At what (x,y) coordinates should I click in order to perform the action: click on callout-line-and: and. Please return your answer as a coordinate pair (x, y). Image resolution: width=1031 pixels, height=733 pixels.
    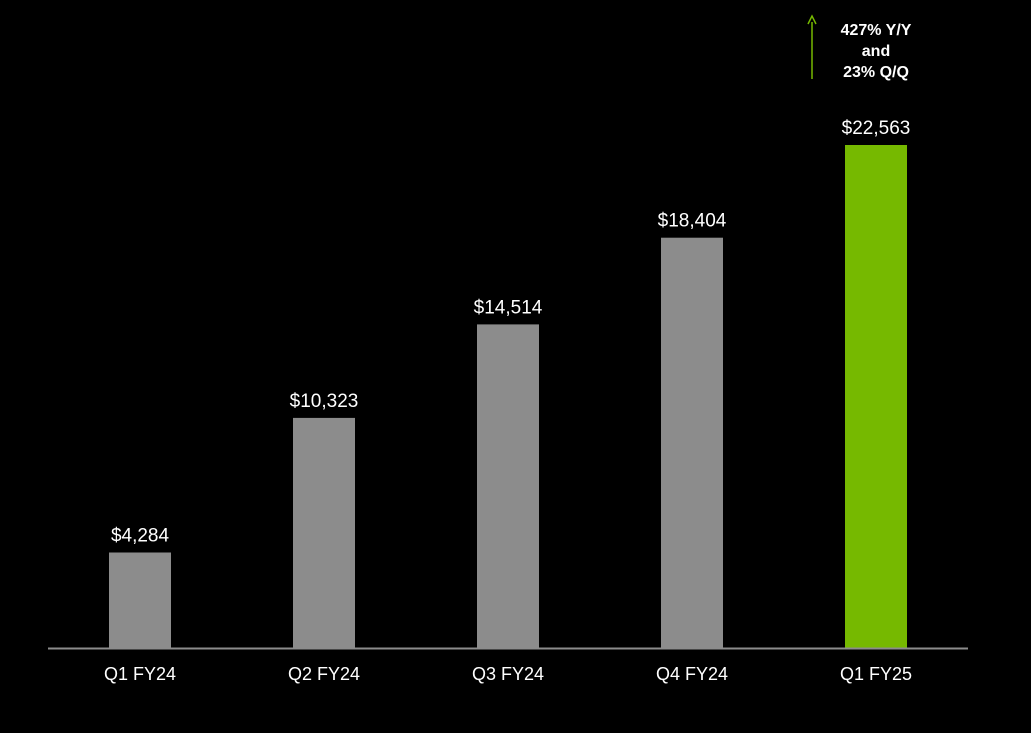
    Looking at the image, I should click on (876, 51).